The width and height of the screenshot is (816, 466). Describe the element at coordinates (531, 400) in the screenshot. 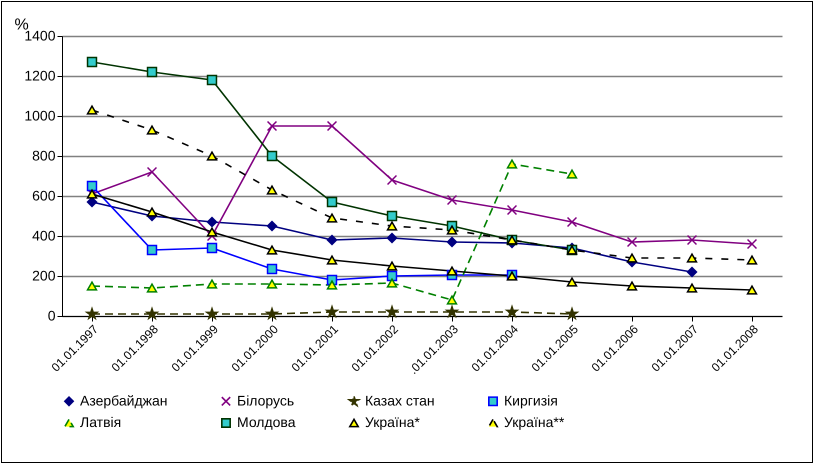

I see `legend-label: Киргизія` at that location.